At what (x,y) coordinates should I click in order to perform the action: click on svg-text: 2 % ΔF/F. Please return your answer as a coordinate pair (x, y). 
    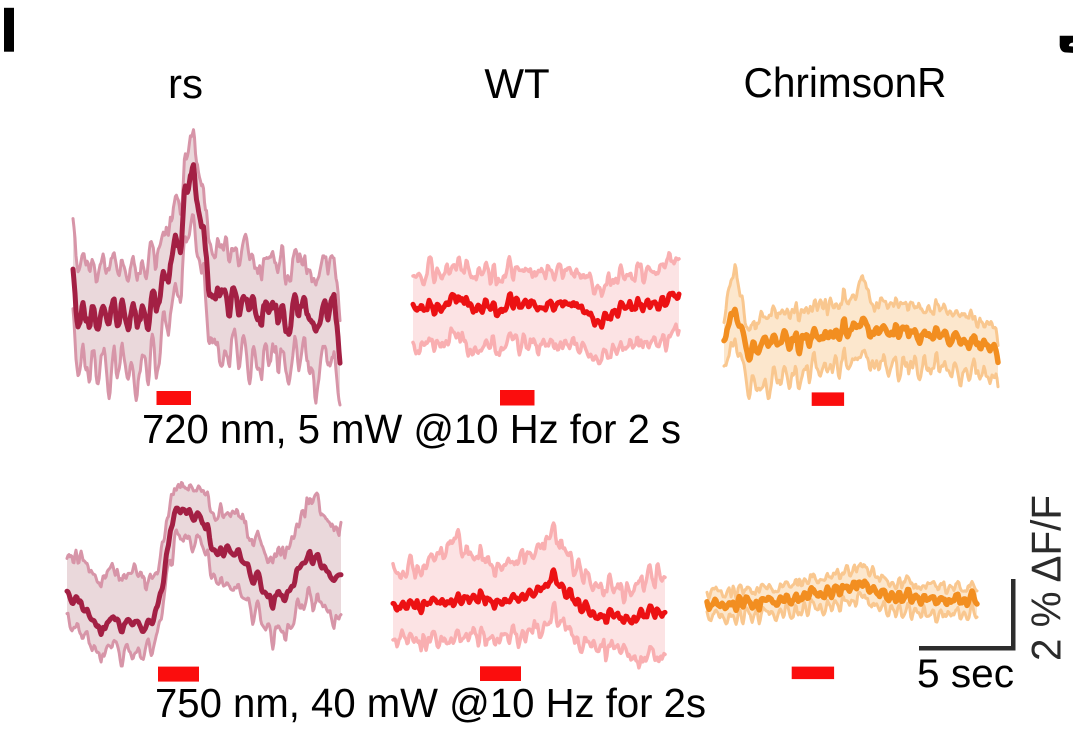
    Looking at the image, I should click on (1046, 578).